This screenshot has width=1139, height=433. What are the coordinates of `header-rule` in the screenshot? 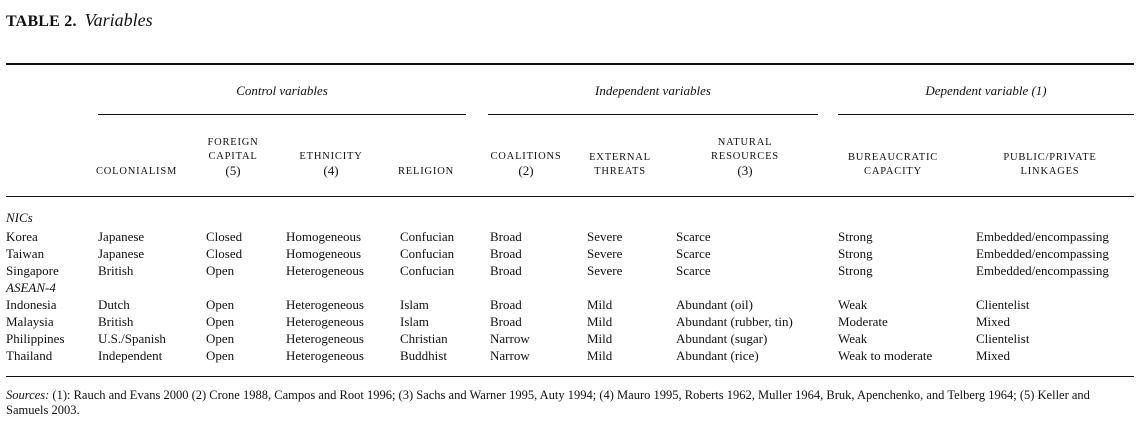 It's located at (570, 196).